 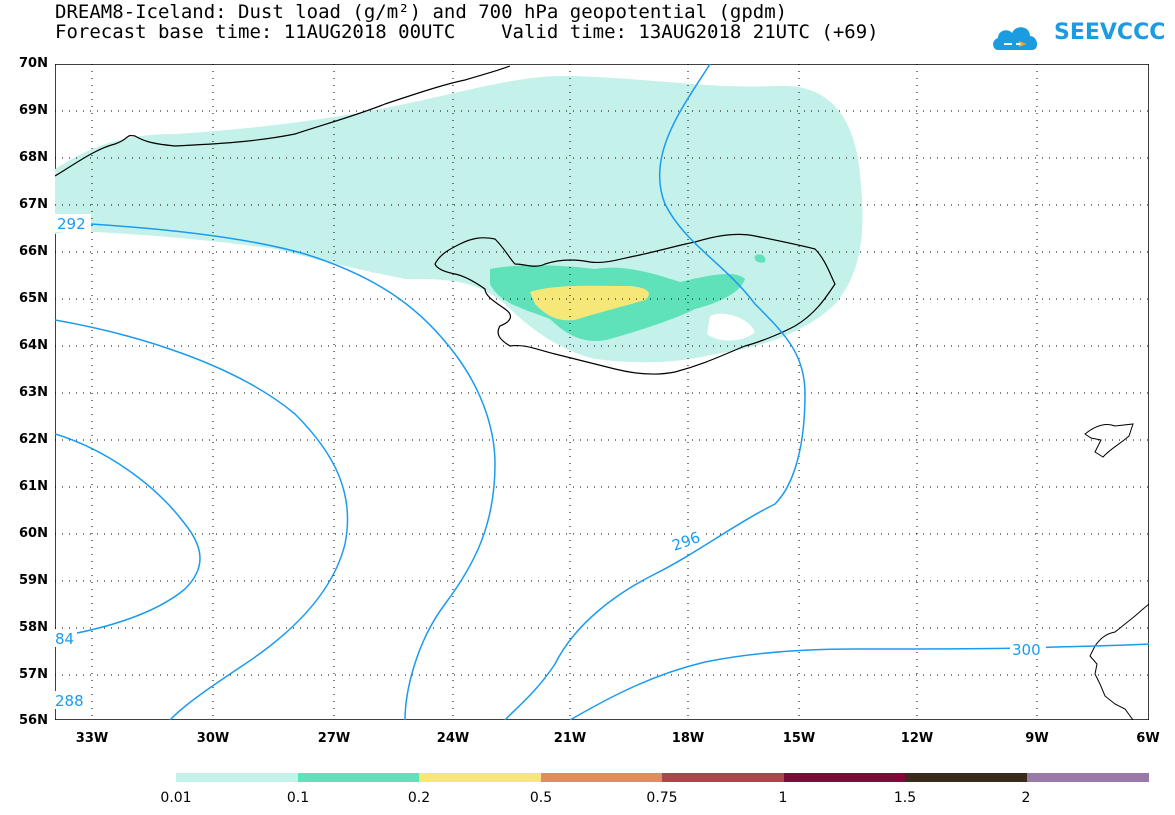 What do you see at coordinates (1148, 738) in the screenshot?
I see `lon-label: 6W` at bounding box center [1148, 738].